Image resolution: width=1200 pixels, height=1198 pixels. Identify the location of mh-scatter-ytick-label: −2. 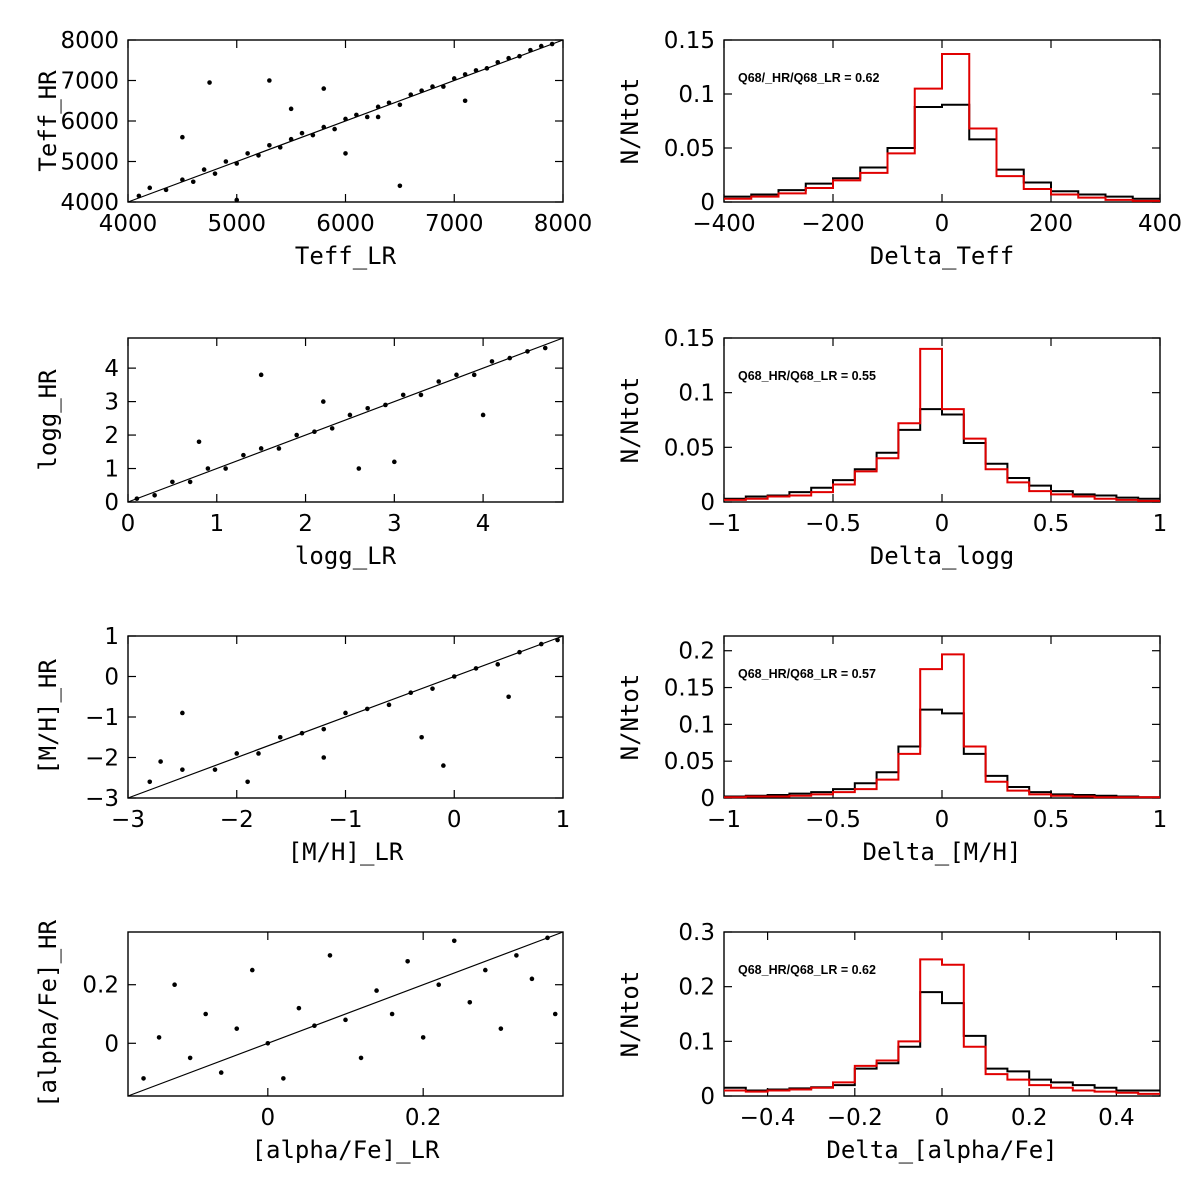
(102, 759).